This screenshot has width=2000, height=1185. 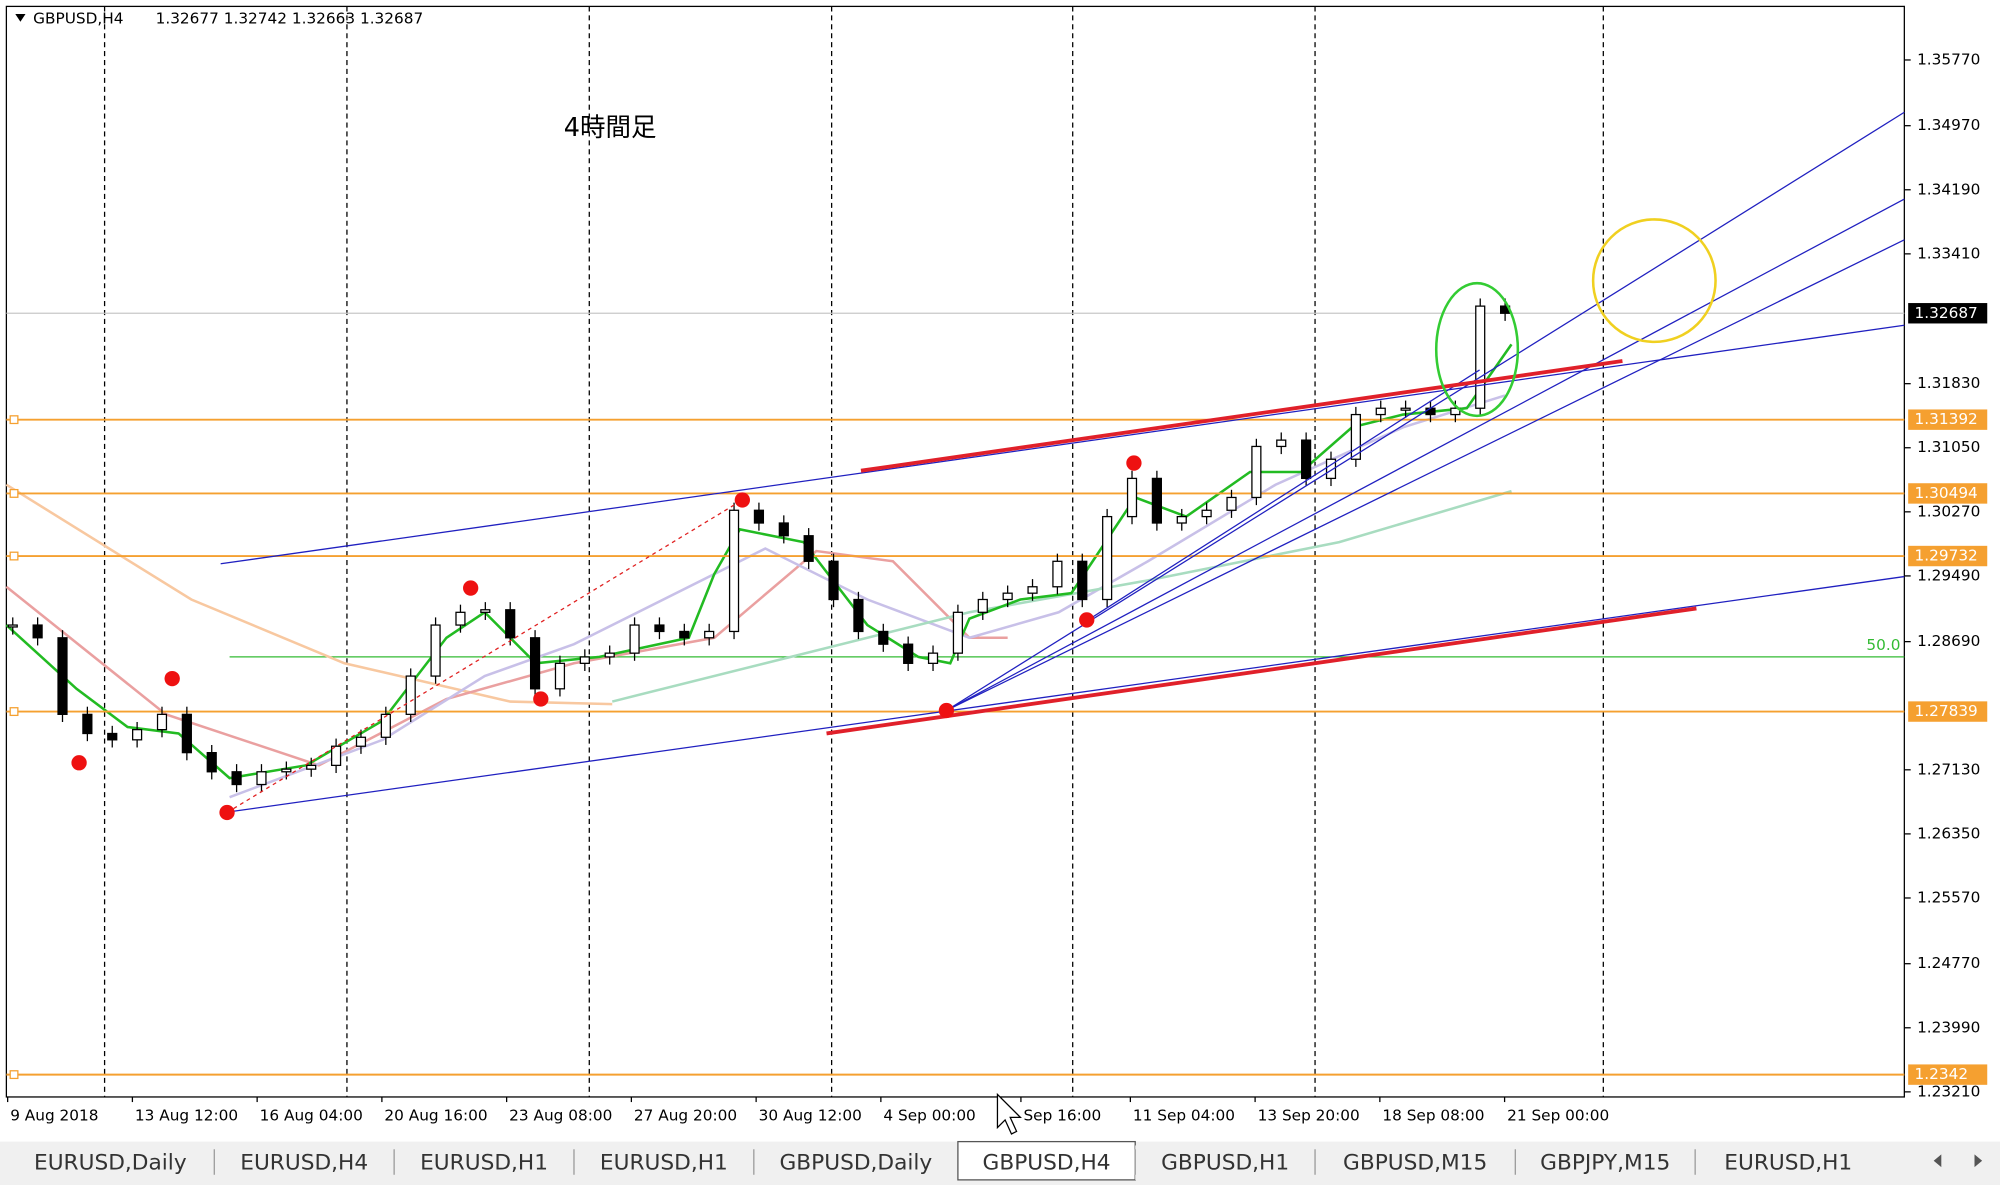 I want to click on y-tick-label: 1.29490, so click(x=1948, y=575).